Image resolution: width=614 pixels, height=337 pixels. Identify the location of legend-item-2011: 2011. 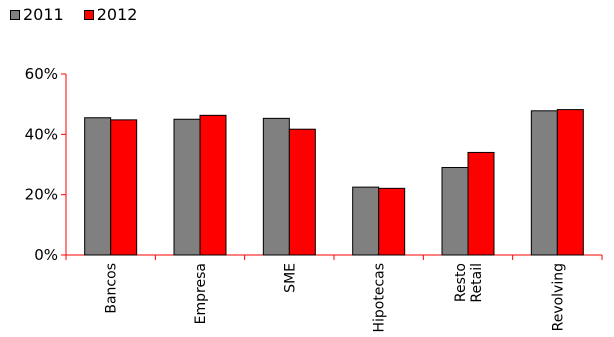
(37, 15).